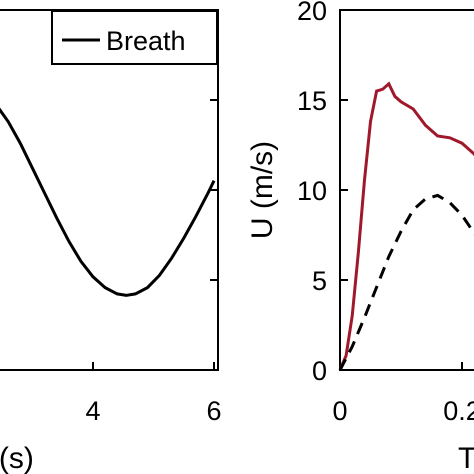 The height and width of the screenshot is (474, 474). What do you see at coordinates (92, 411) in the screenshot?
I see `left-x-tick-label-4: 4` at bounding box center [92, 411].